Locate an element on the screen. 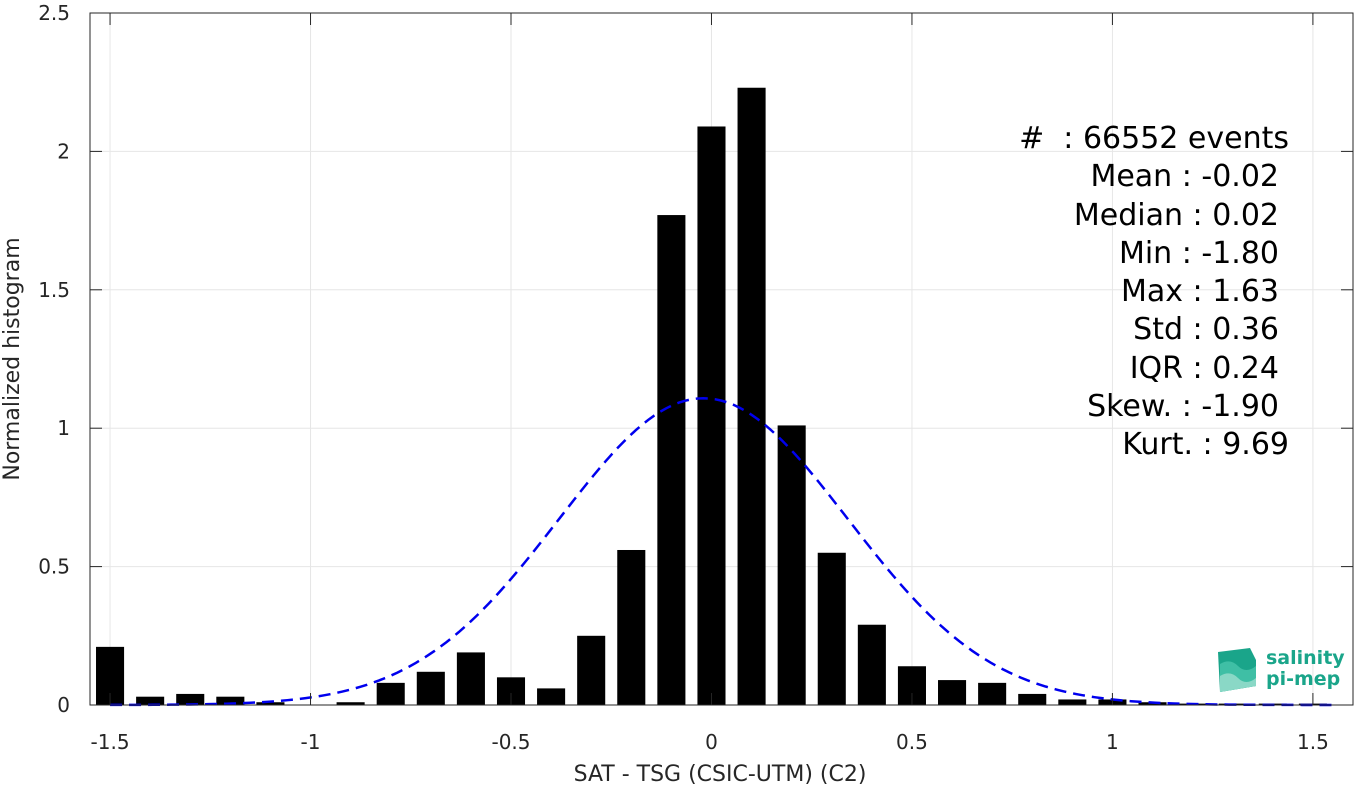  stat-iqr: IQR : 0.24 is located at coordinates (1204, 368).